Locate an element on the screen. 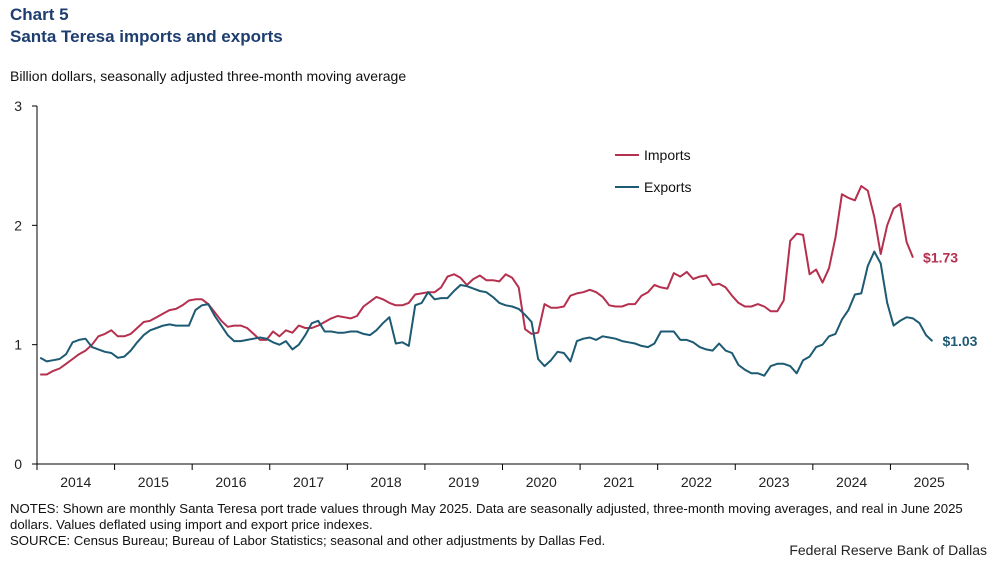  x-tick-label: 2015 is located at coordinates (153, 482).